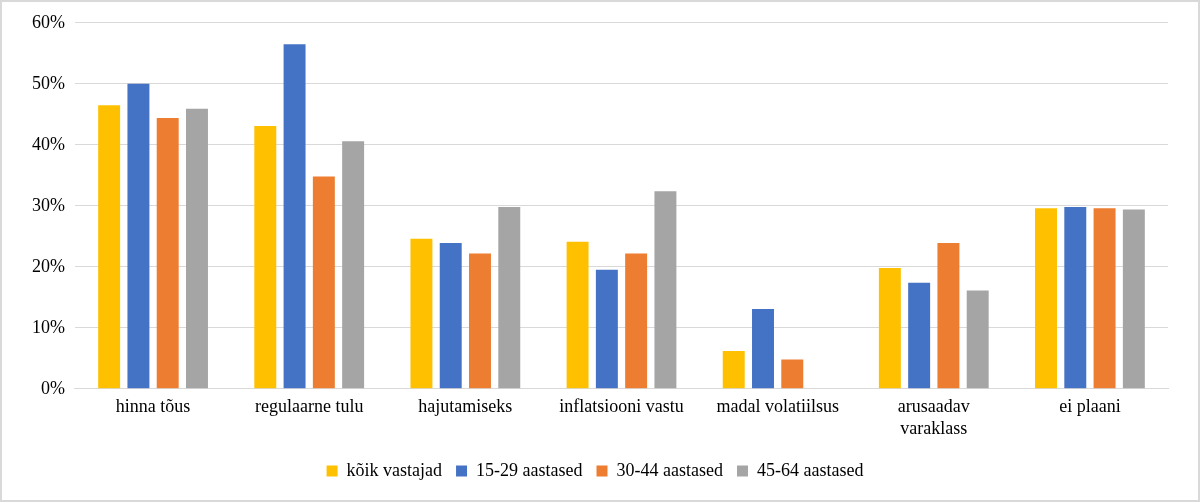 The width and height of the screenshot is (1200, 502). What do you see at coordinates (529, 469) in the screenshot?
I see `legend-label: 15-29 aastased` at bounding box center [529, 469].